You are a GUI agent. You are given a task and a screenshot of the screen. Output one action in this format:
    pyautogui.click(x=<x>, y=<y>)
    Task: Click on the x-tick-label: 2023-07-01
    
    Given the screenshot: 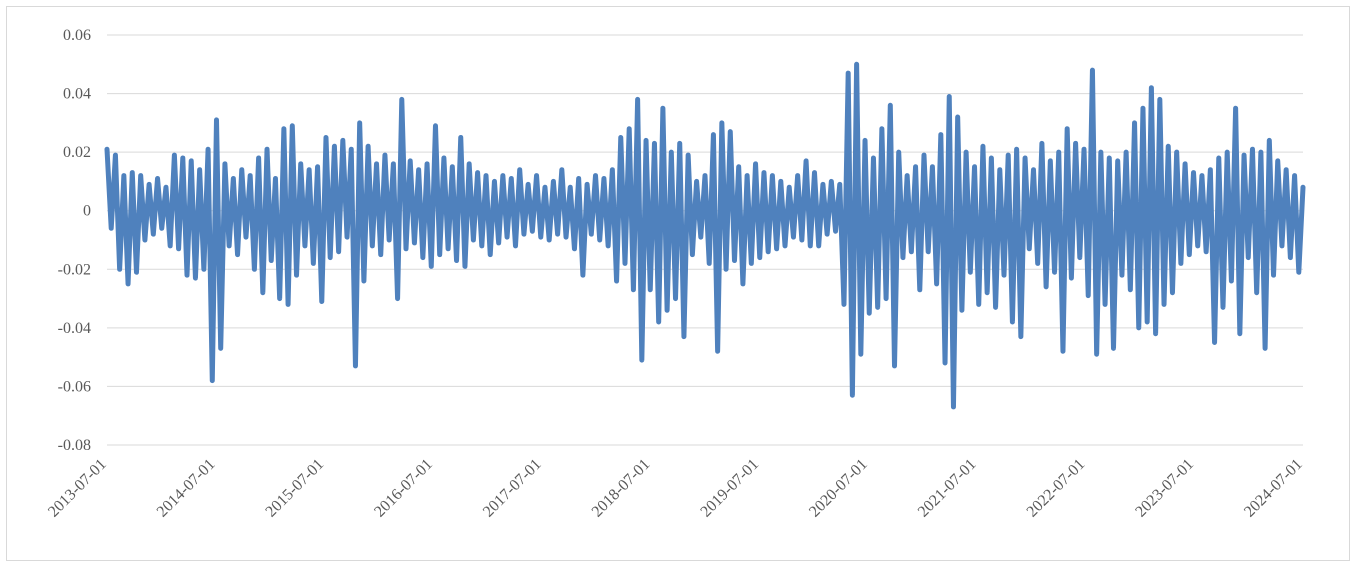 What is the action you would take?
    pyautogui.click(x=1164, y=488)
    